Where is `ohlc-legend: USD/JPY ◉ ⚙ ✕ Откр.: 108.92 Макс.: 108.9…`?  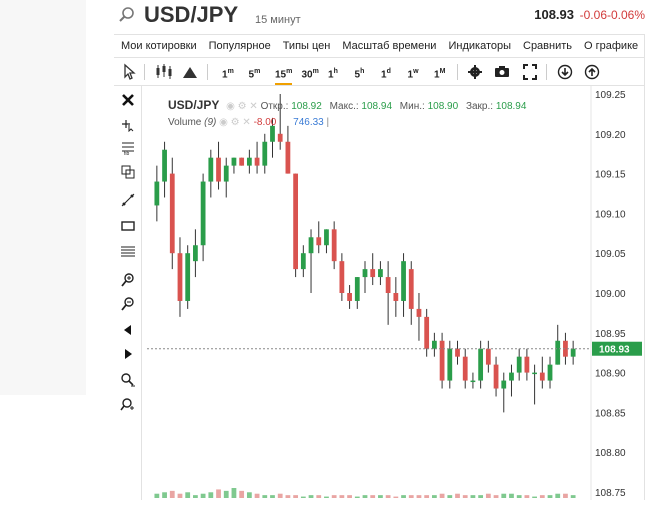 ohlc-legend: USD/JPY ◉ ⚙ ✕ Откр.: 108.92 Макс.: 108.9… is located at coordinates (349, 105).